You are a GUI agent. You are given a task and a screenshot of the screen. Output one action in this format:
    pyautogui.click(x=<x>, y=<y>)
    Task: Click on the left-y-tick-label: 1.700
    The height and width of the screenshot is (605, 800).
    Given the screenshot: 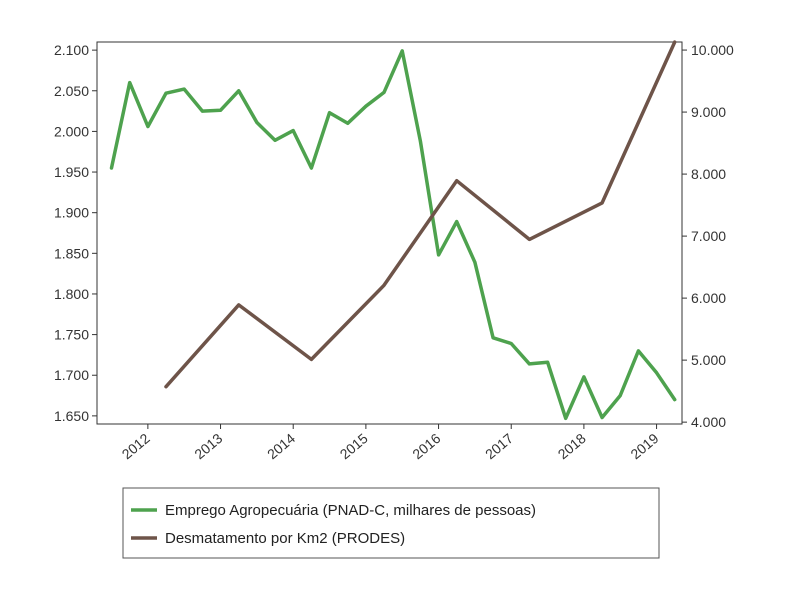 What is the action you would take?
    pyautogui.click(x=71, y=375)
    